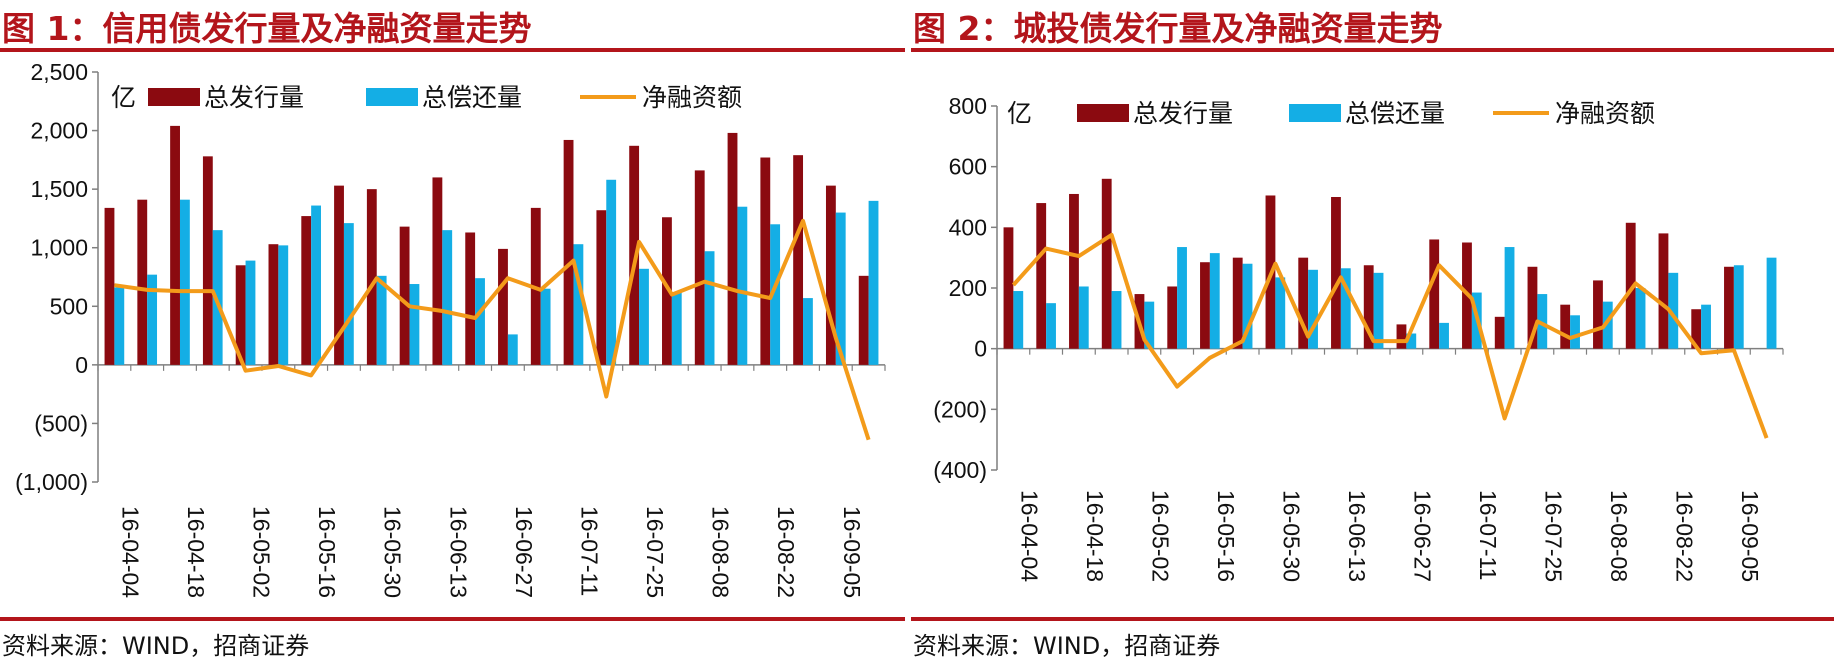  I want to click on legend-swatch-repayment, so click(1315, 113).